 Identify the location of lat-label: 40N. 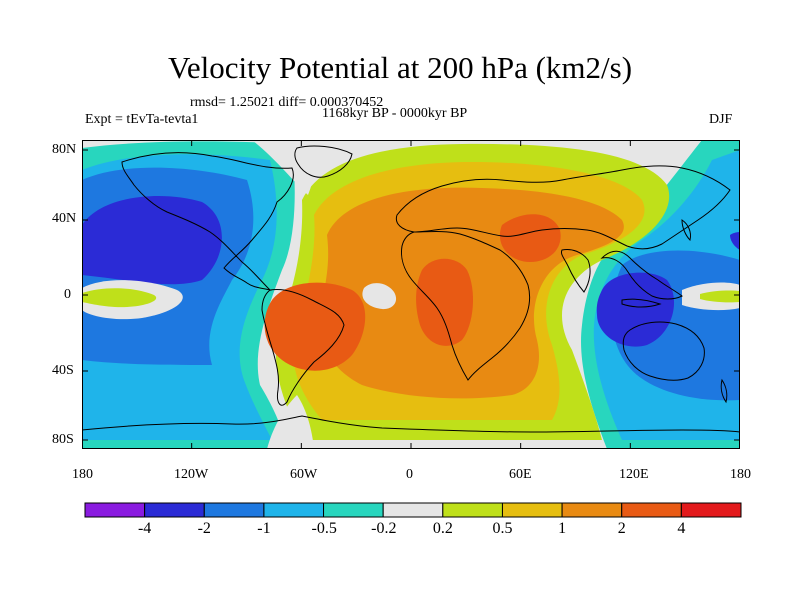
(64, 218).